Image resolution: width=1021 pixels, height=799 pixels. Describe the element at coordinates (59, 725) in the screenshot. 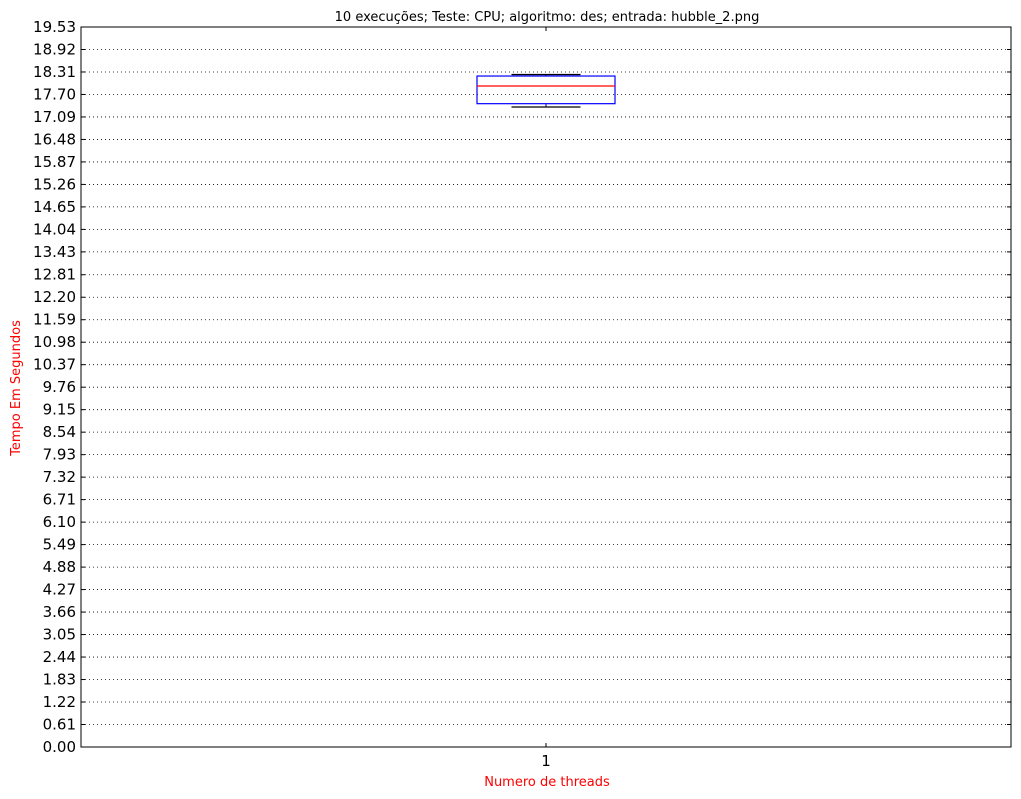

I see `y-tick-label: 0.61` at that location.